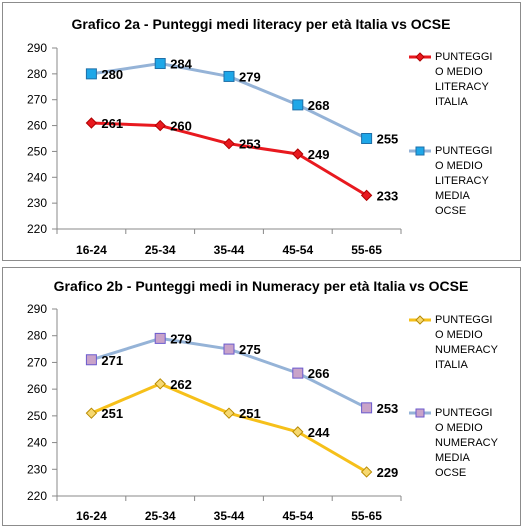  Describe the element at coordinates (250, 349) in the screenshot. I see `data-label: 275` at that location.